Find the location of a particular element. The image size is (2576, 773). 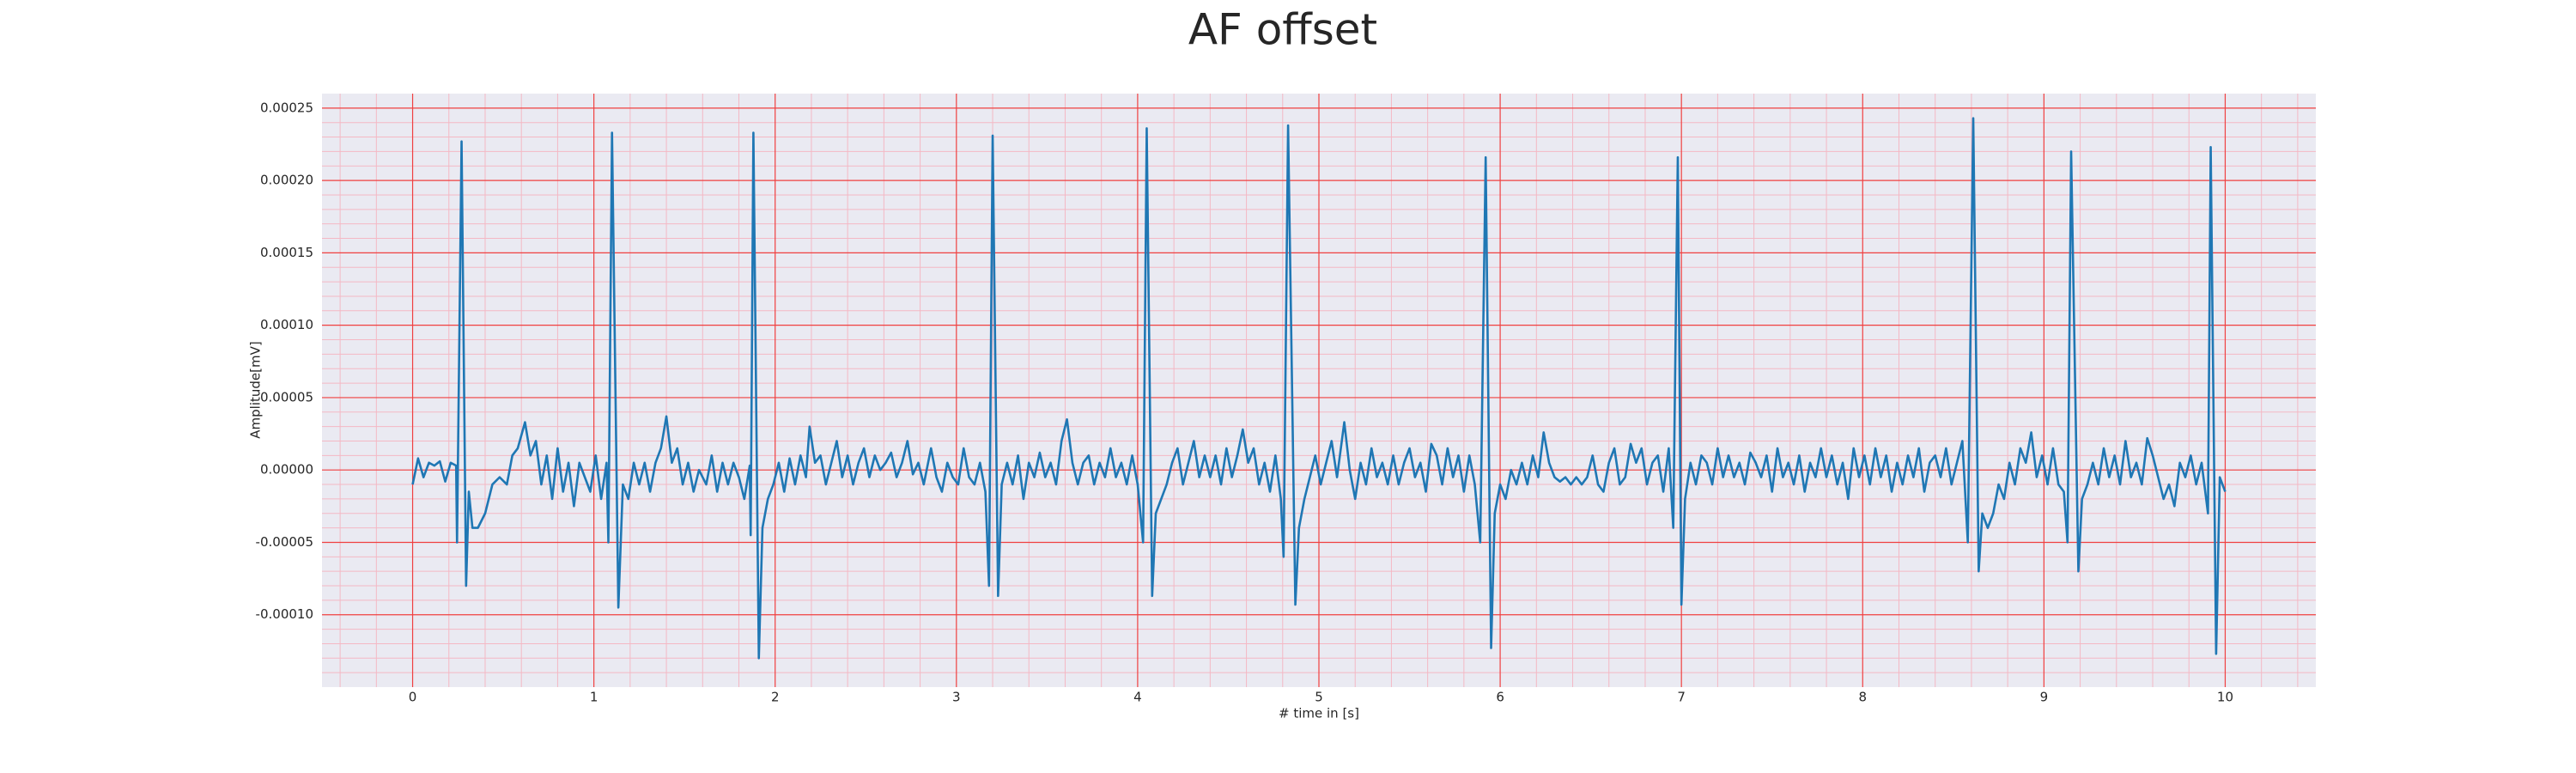

x-tick-label: 10 is located at coordinates (2225, 697).